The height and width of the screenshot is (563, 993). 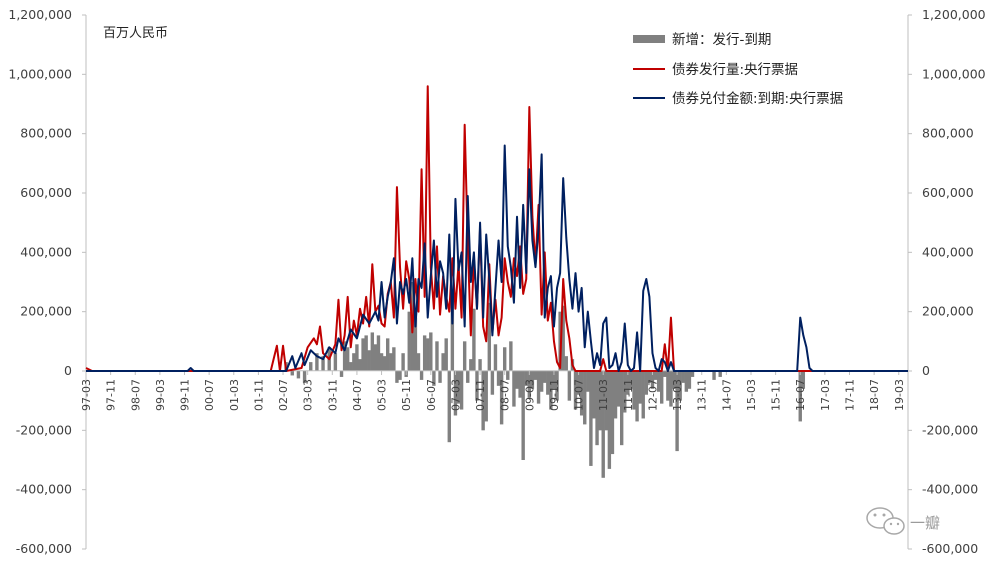 What do you see at coordinates (757, 99) in the screenshot?
I see `legend-label-redemption: 债券兑付金额:到期:央行票据` at bounding box center [757, 99].